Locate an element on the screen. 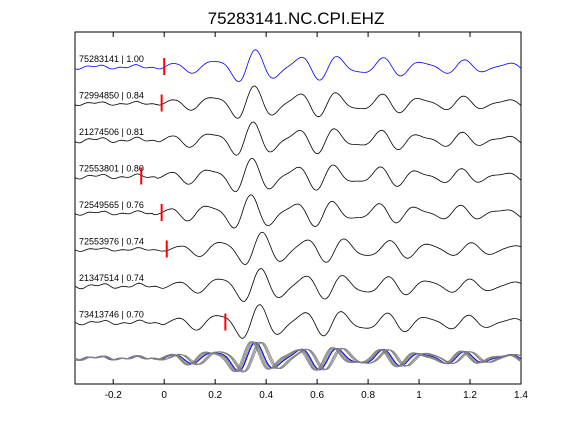 The height and width of the screenshot is (437, 576). trace-label-0: 75283141 | 1.00 is located at coordinates (111, 59).